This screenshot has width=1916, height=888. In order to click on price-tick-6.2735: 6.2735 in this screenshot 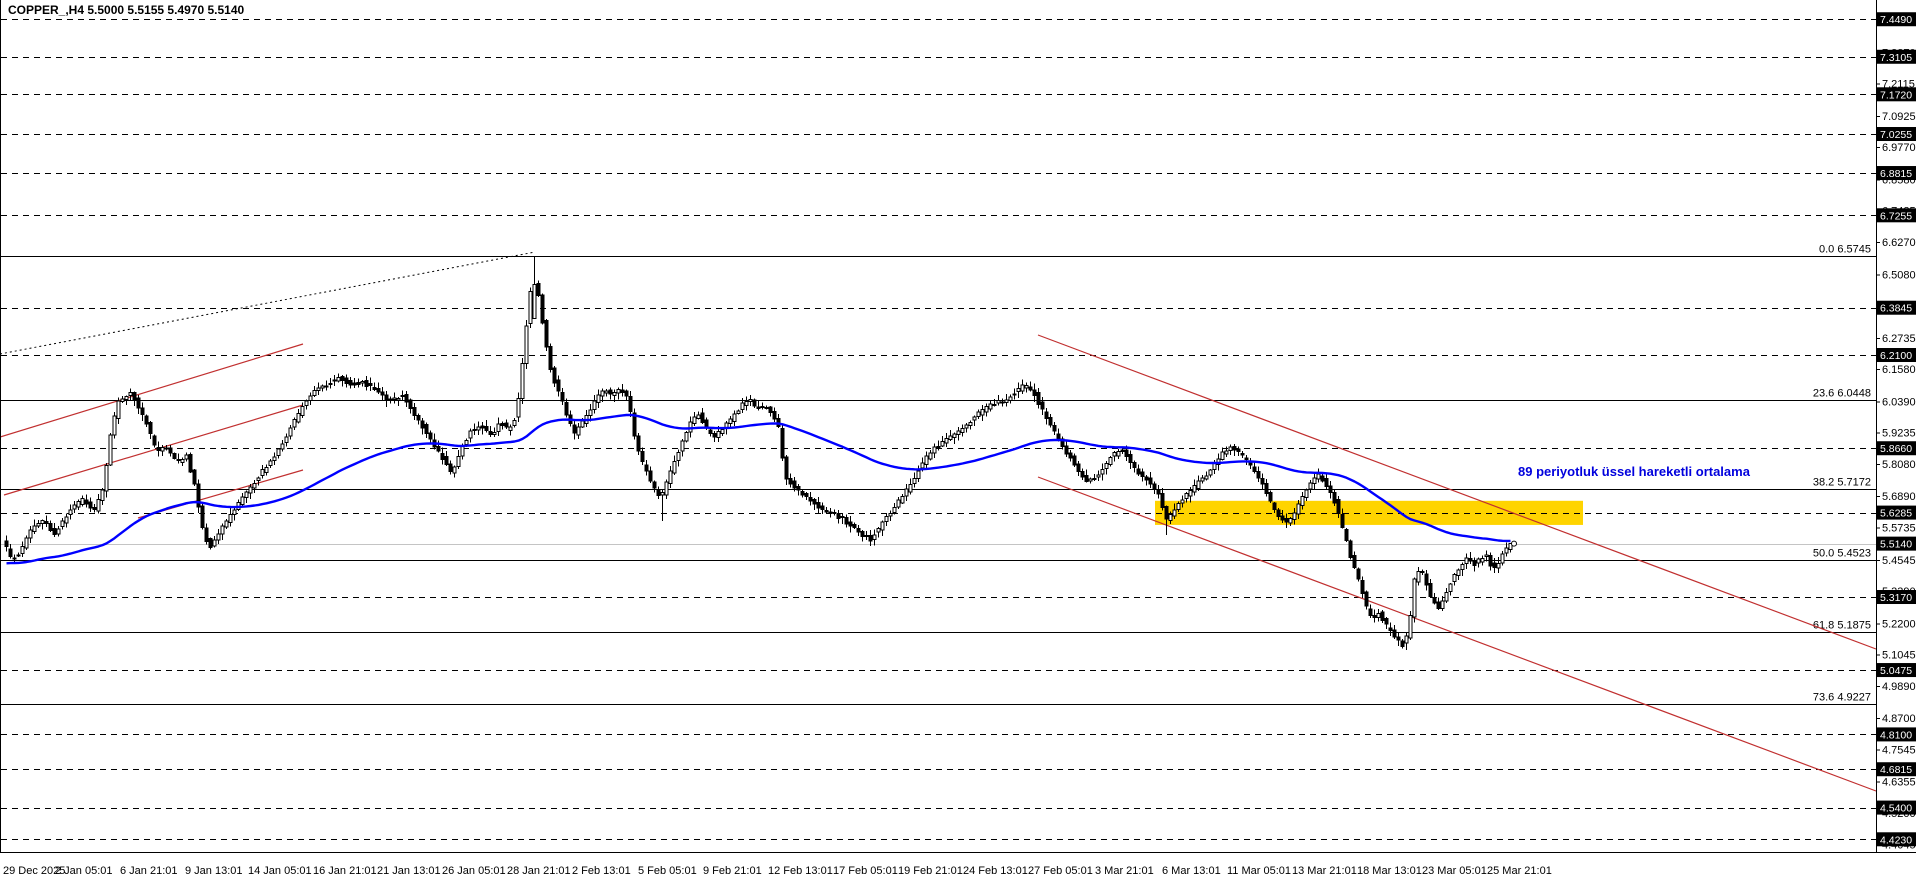, I will do `click(1899, 339)`.